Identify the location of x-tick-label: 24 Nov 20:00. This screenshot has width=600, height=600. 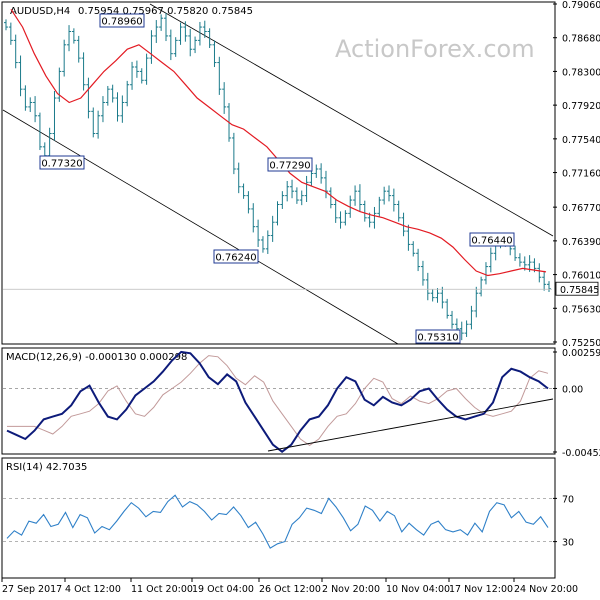
(546, 589).